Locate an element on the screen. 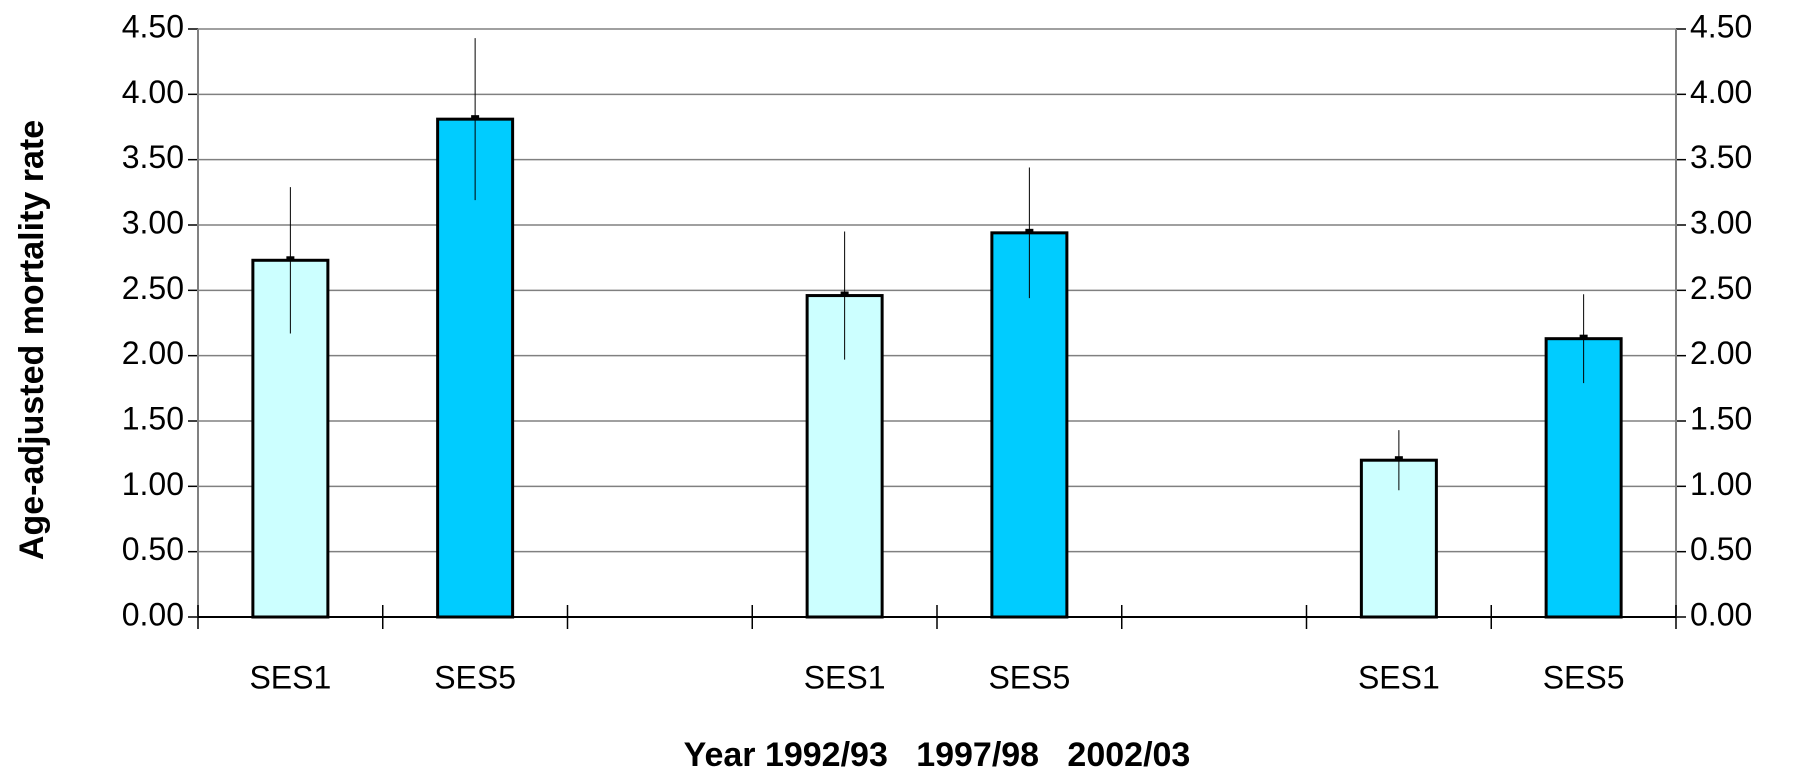  y-tick-label: 4.50 is located at coordinates (153, 26).